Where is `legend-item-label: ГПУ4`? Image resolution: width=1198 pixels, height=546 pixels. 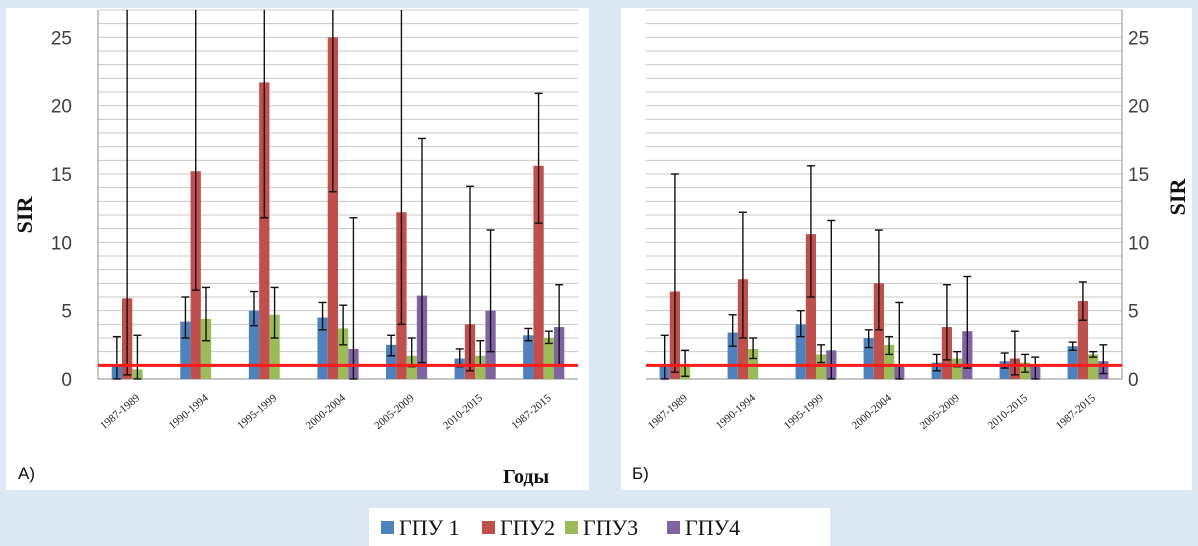
legend-item-label: ГПУ4 is located at coordinates (712, 527).